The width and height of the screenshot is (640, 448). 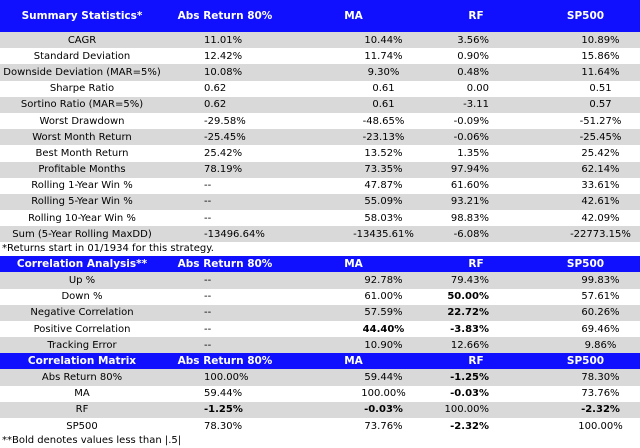 I want to click on row-label: Positive Correlation, so click(x=82, y=329).